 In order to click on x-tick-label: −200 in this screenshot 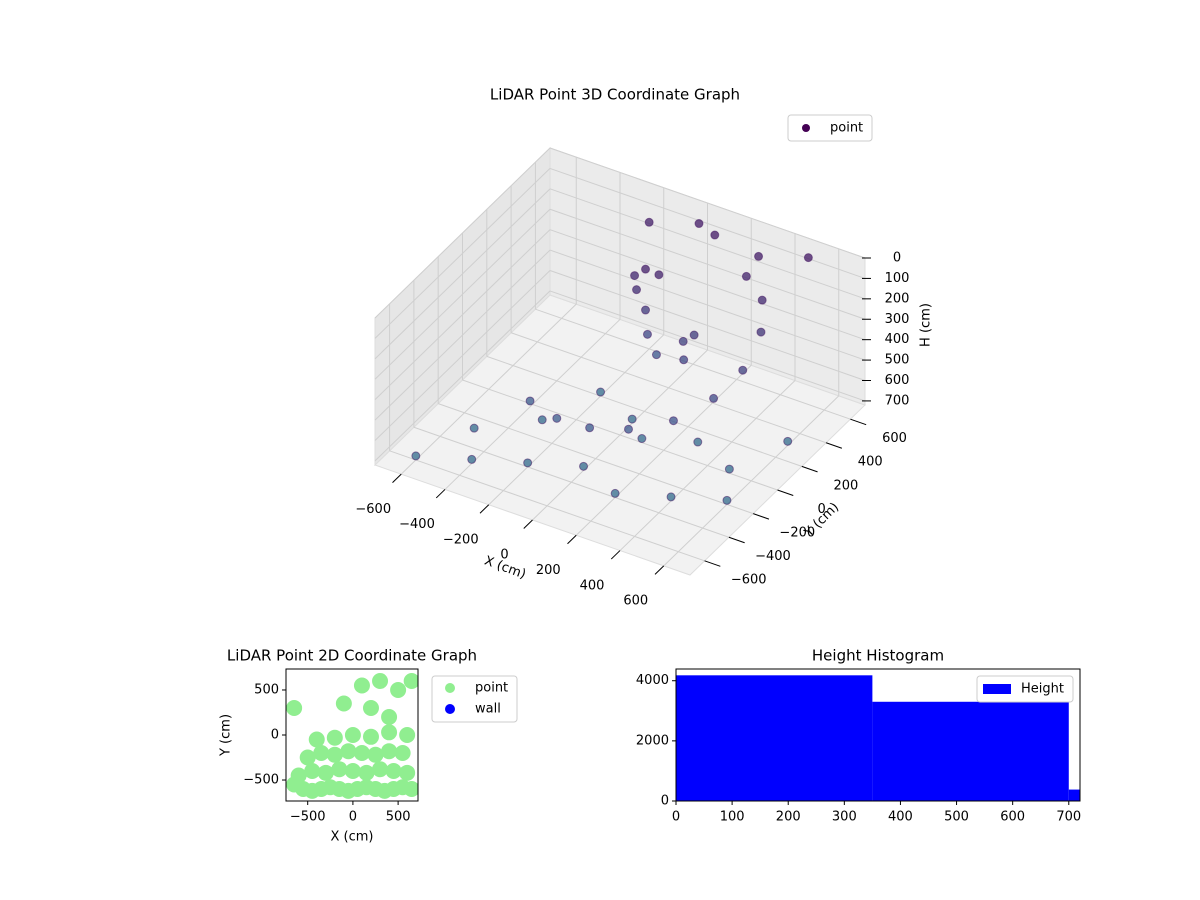, I will do `click(461, 539)`.